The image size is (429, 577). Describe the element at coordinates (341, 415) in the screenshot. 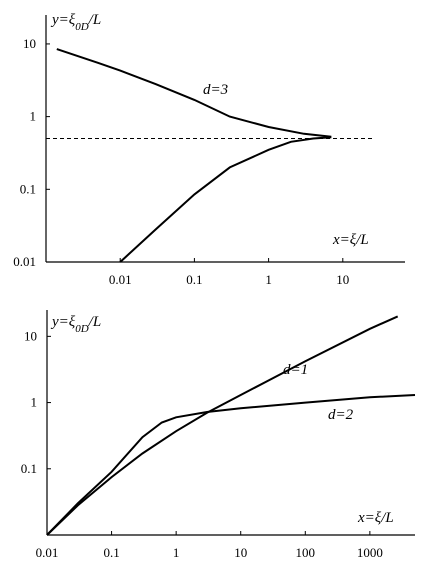

I see `curve-label: d=2` at that location.